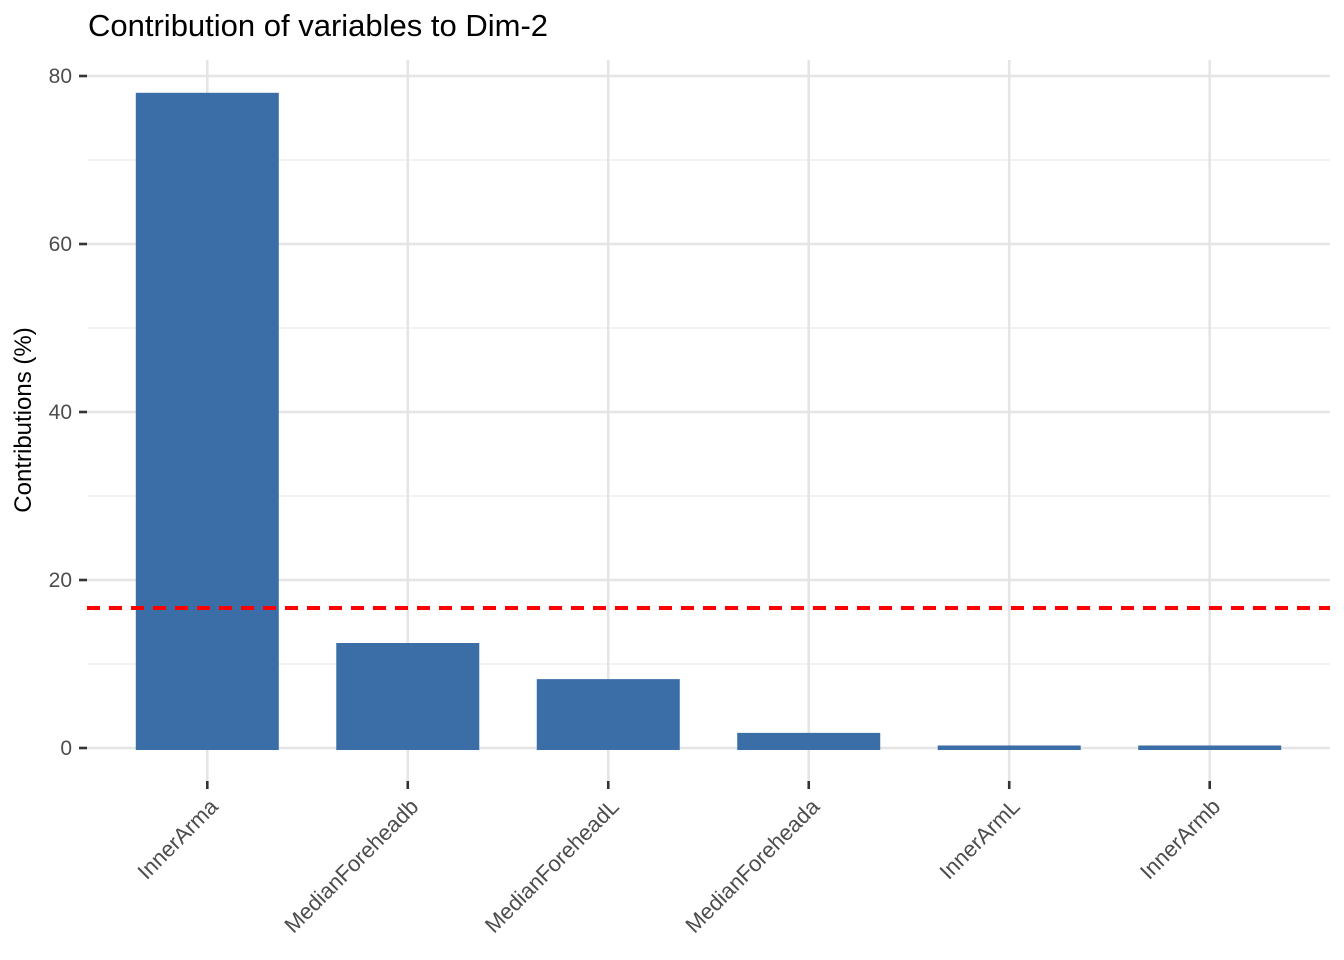  What do you see at coordinates (351, 866) in the screenshot?
I see `x-tick-label-MedianForeheadb: MedianForeheadb` at bounding box center [351, 866].